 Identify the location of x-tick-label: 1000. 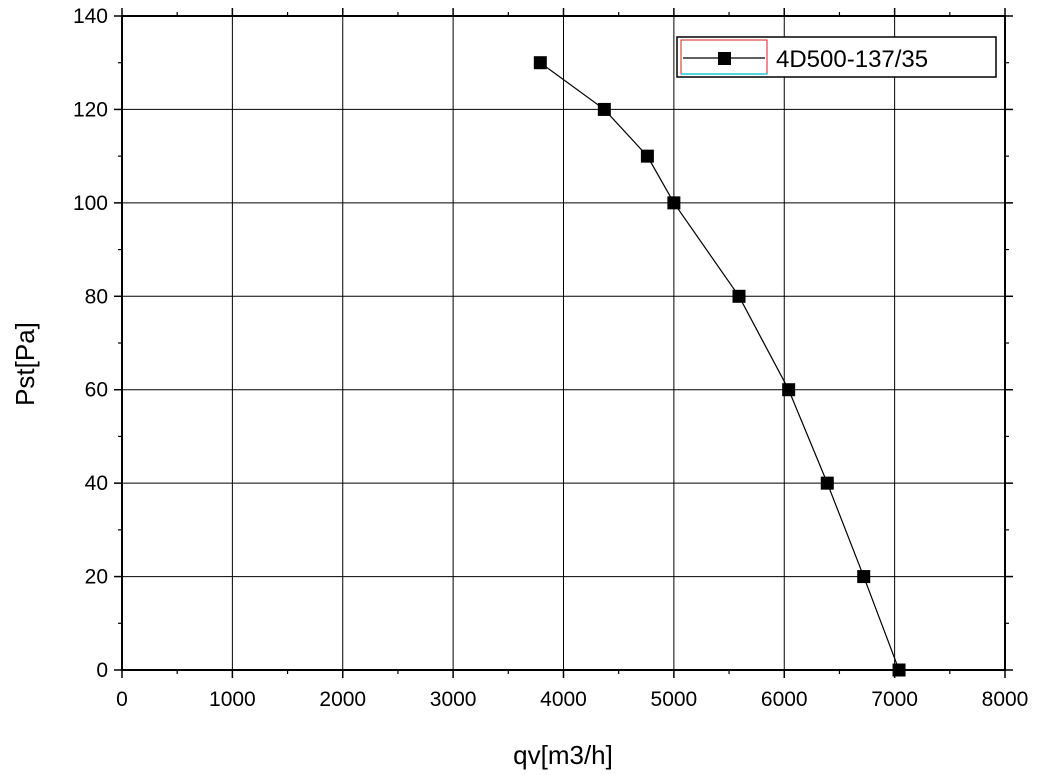
(232, 699).